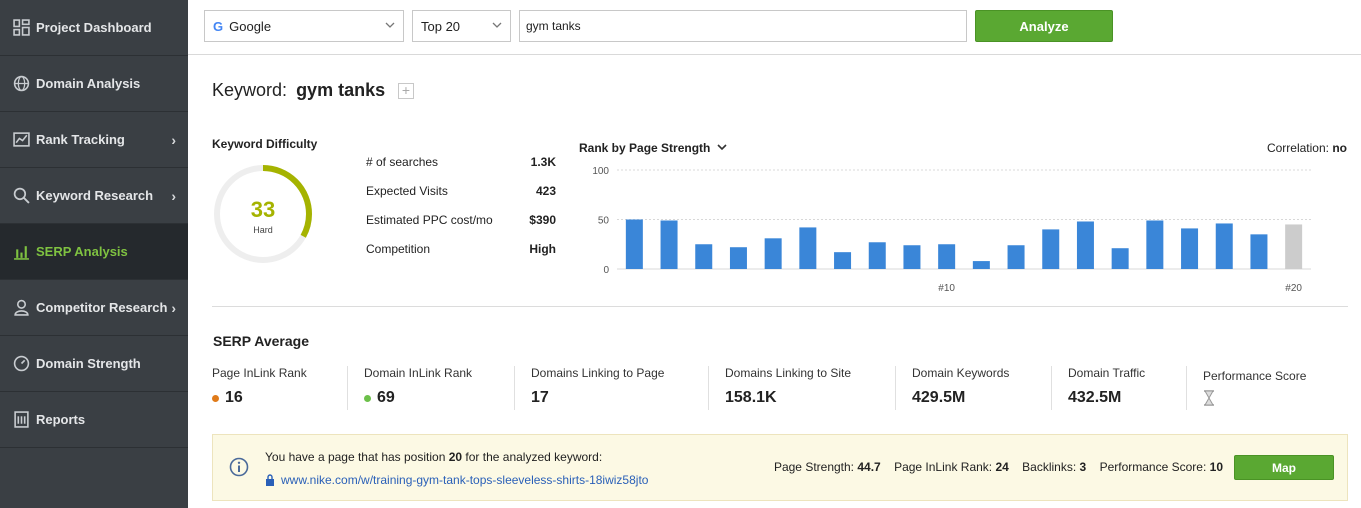 Image resolution: width=1361 pixels, height=508 pixels. I want to click on stat-value: High, so click(542, 249).